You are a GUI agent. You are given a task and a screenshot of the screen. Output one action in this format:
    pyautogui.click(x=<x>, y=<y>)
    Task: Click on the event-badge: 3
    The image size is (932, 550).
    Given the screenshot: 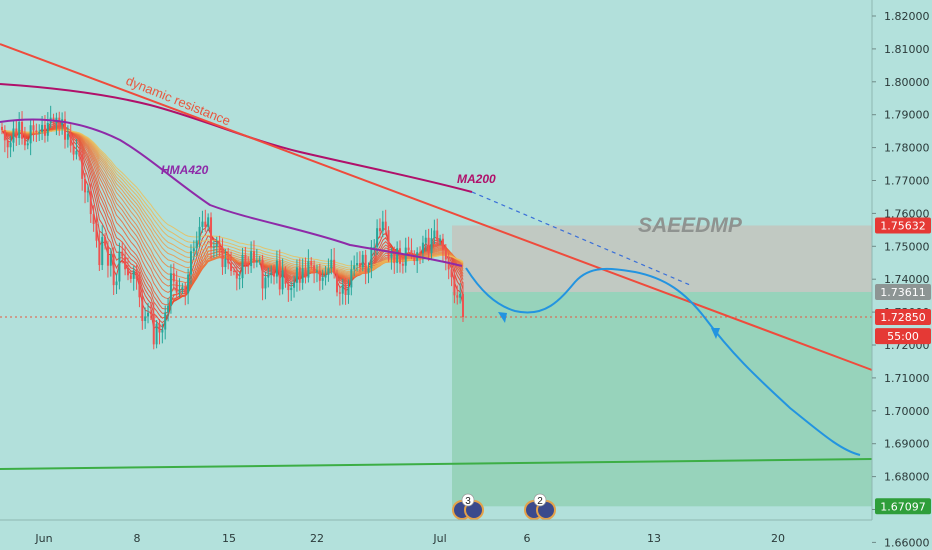 What is the action you would take?
    pyautogui.click(x=468, y=506)
    